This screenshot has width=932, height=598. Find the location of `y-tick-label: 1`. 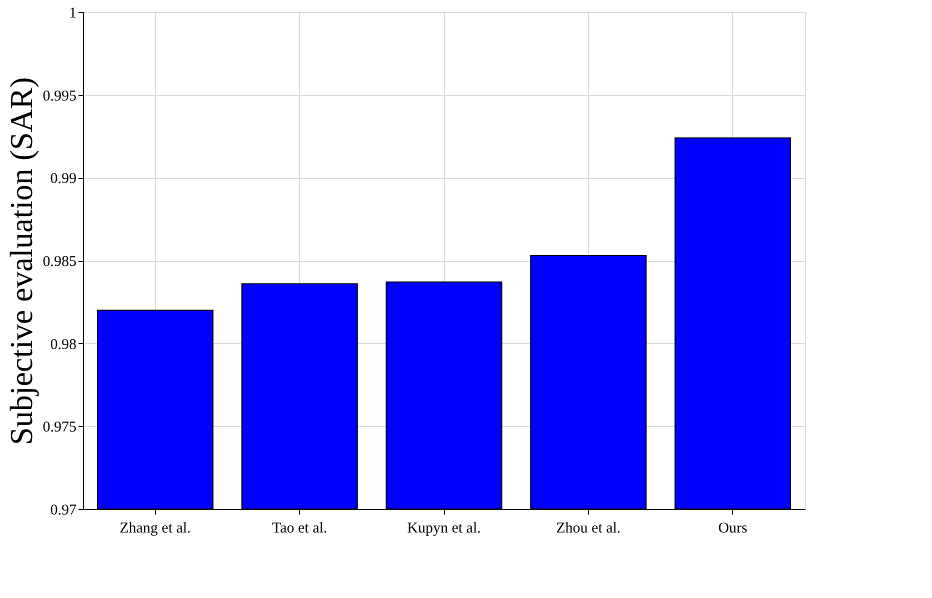

y-tick-label: 1 is located at coordinates (72, 14).